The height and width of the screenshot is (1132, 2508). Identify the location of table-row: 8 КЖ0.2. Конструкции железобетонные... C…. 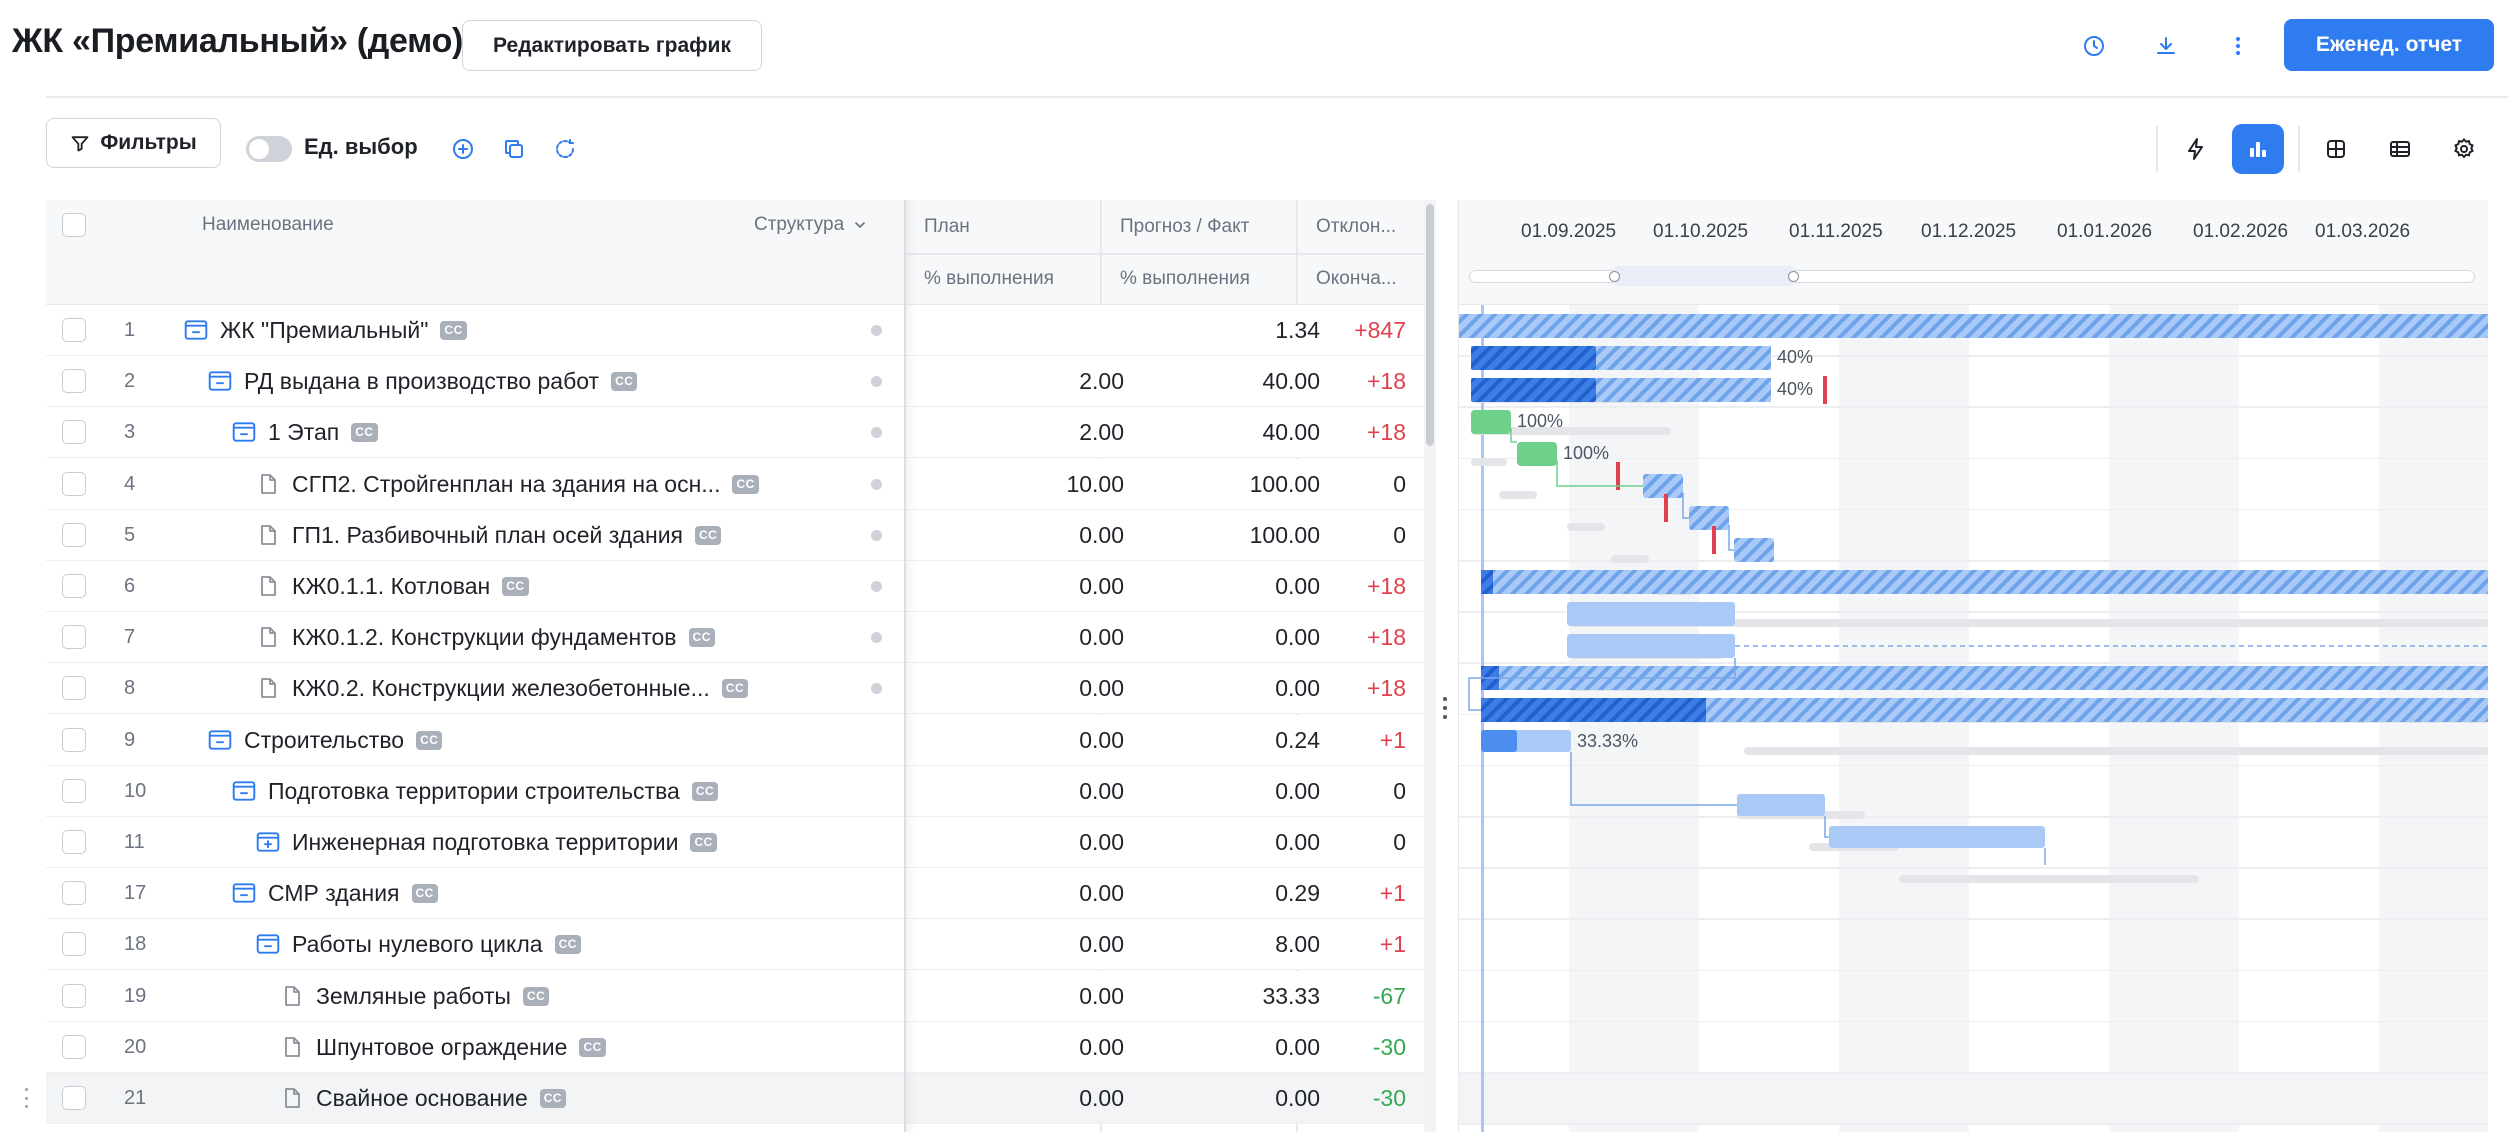
(735, 689).